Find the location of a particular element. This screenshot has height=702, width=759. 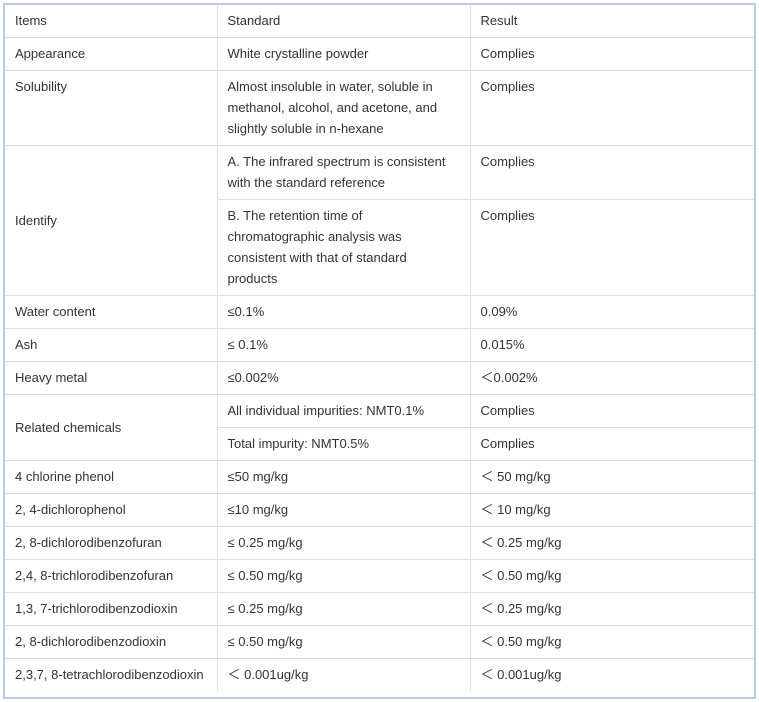

standard-cell: All individual impurities: NMT0.1% is located at coordinates (343, 411).